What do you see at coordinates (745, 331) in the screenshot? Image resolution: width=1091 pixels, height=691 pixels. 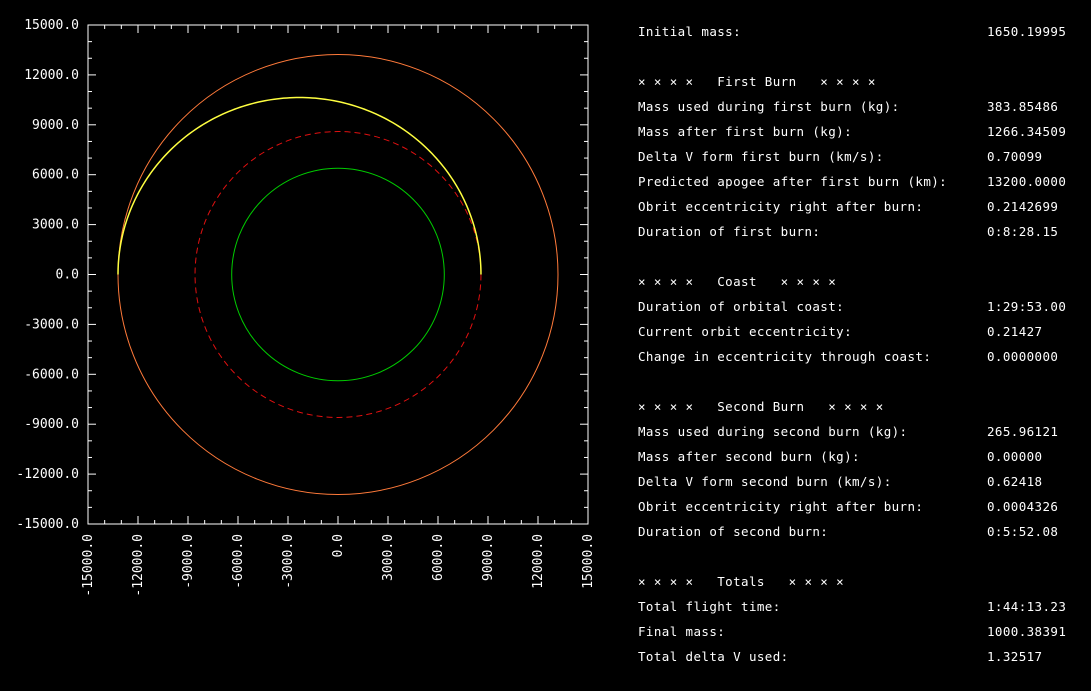 I see `stat-label: Current orbit eccentricity:` at bounding box center [745, 331].